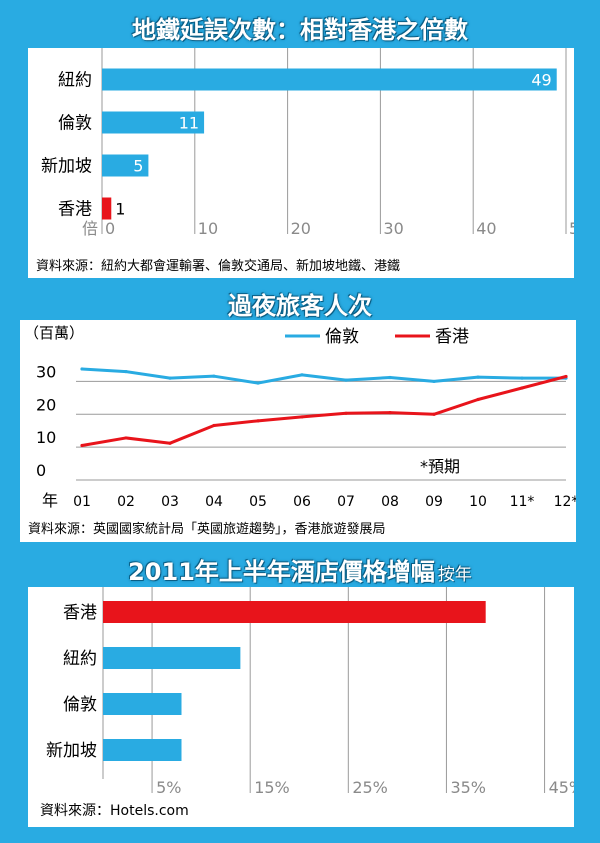  Describe the element at coordinates (168, 787) in the screenshot. I see `chart3-tick-label: 5%` at that location.